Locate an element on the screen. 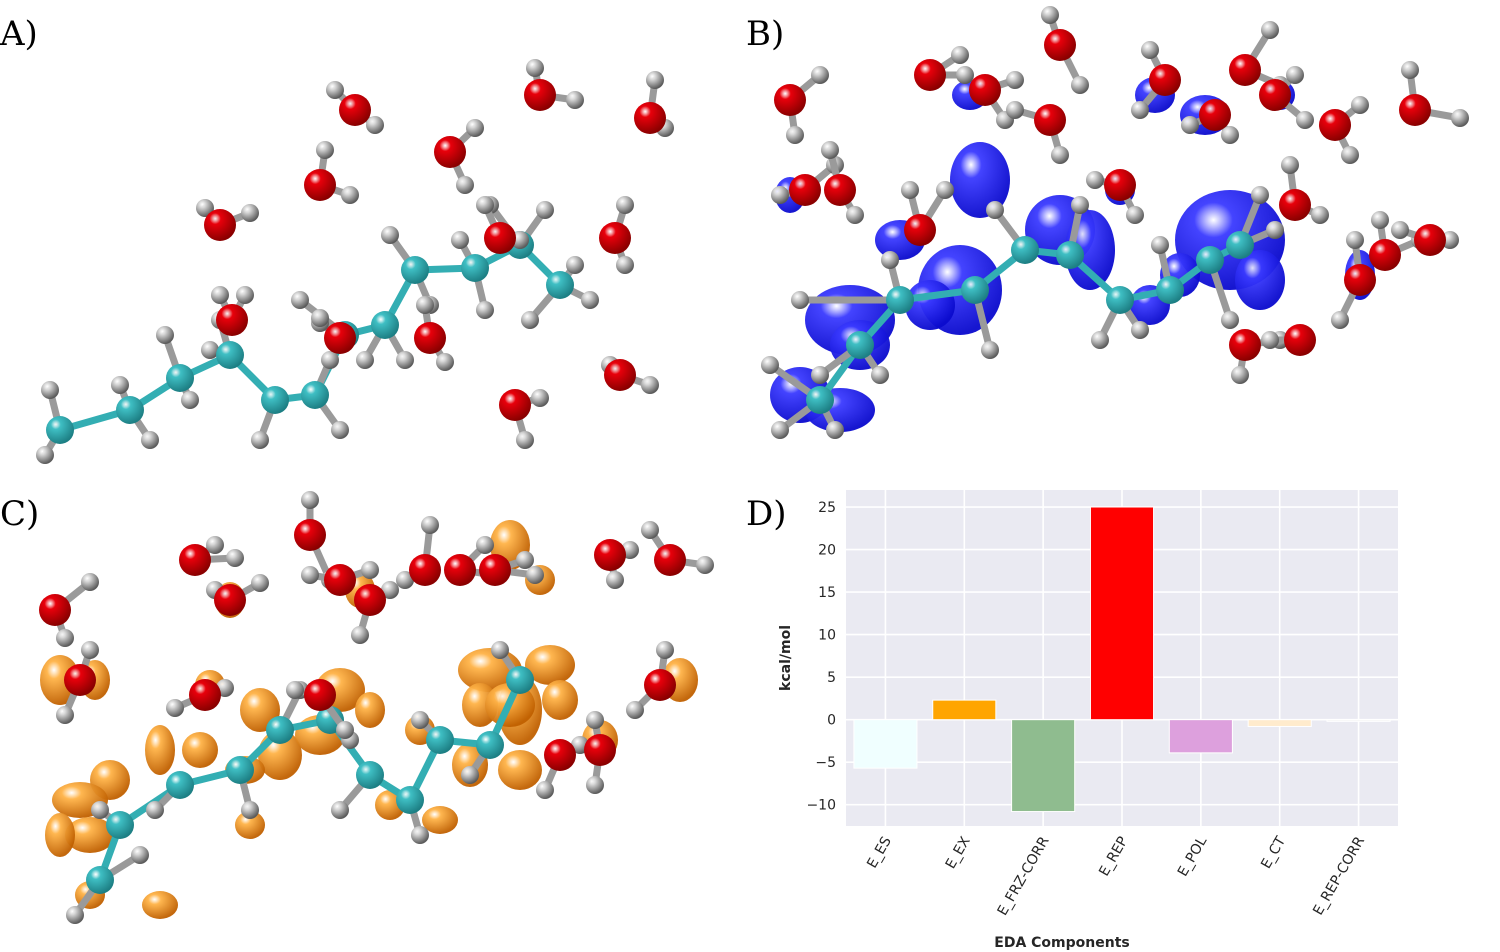 The width and height of the screenshot is (1500, 952). y-tick-label: 10 is located at coordinates (827, 636).